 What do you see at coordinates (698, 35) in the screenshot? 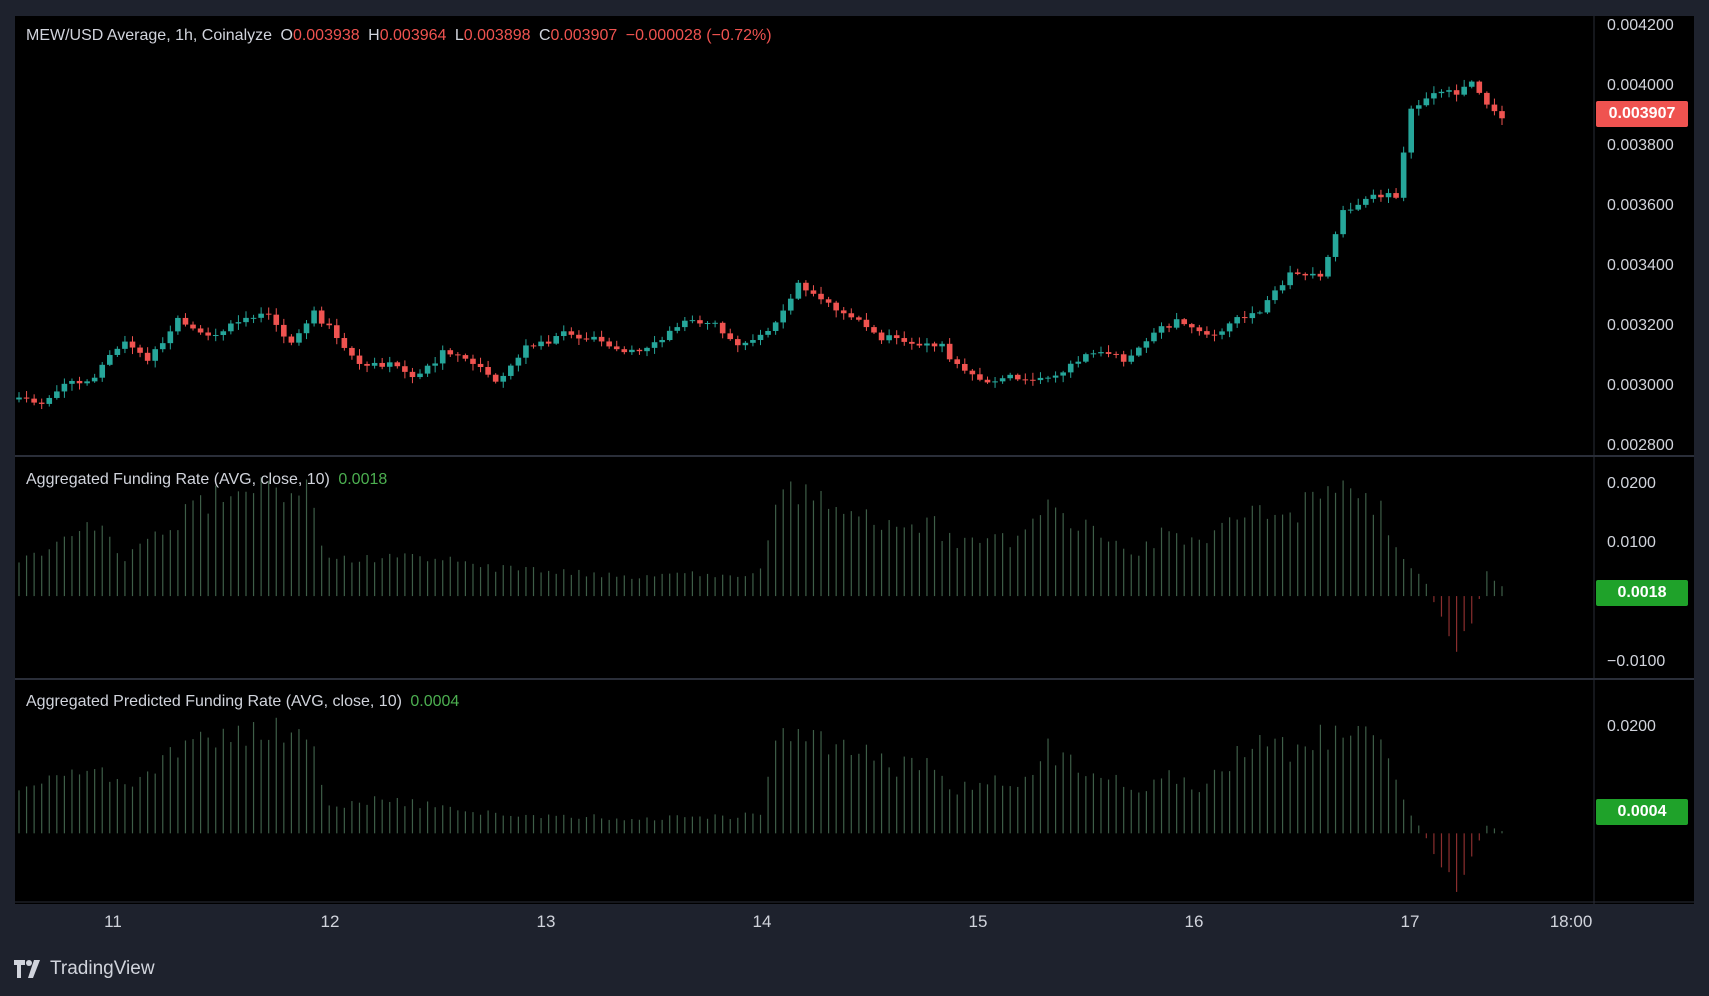
I see `change-value: −0.000028 (−0.72%)` at bounding box center [698, 35].